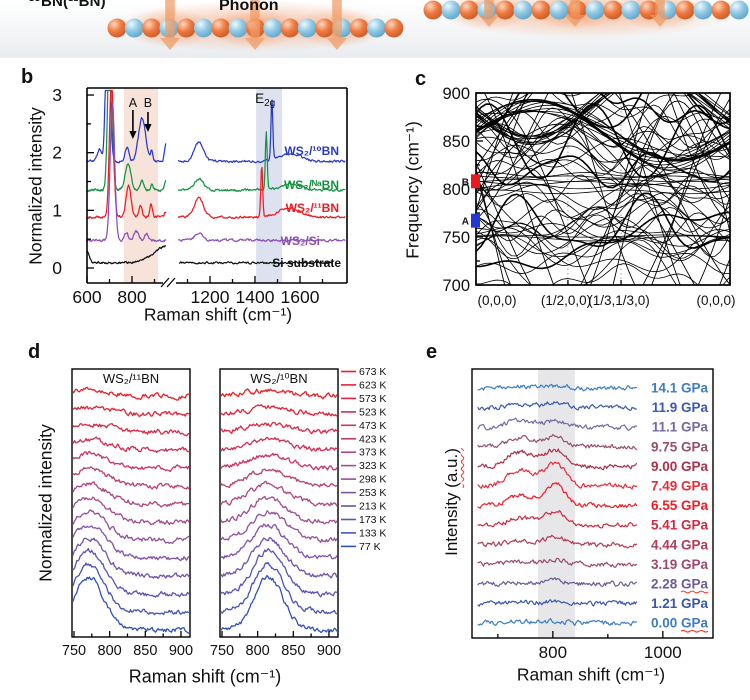 This screenshot has height=700, width=750. What do you see at coordinates (372, 439) in the screenshot?
I see `legend-label: 423 K` at bounding box center [372, 439].